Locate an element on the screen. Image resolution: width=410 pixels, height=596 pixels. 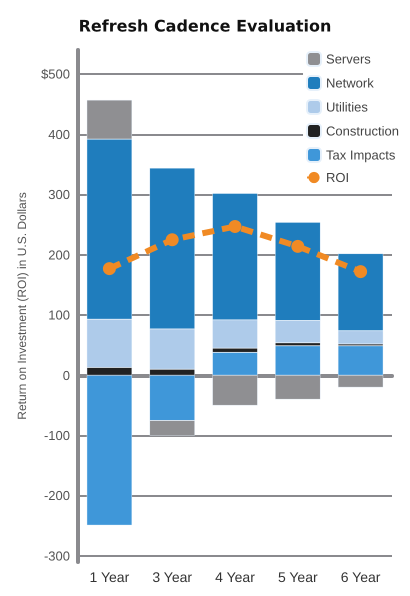
legend-label: Servers is located at coordinates (349, 59).